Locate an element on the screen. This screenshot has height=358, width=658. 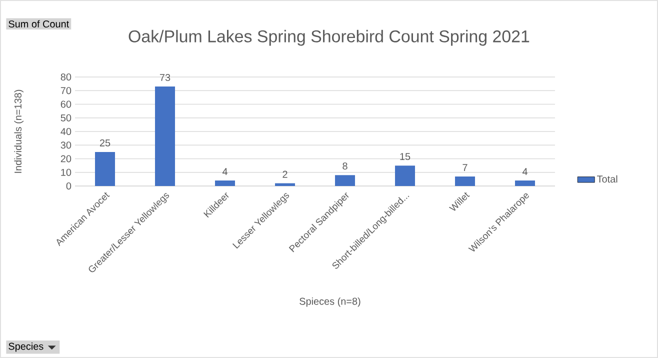
data-label: 73 is located at coordinates (165, 78).